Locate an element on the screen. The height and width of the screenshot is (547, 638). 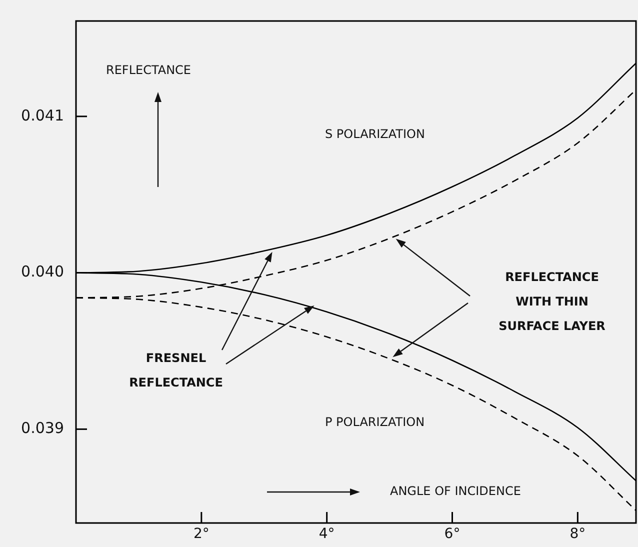
annotation: REFLECTANCE WITH THIN SURFACE LAYER is located at coordinates (552, 302).